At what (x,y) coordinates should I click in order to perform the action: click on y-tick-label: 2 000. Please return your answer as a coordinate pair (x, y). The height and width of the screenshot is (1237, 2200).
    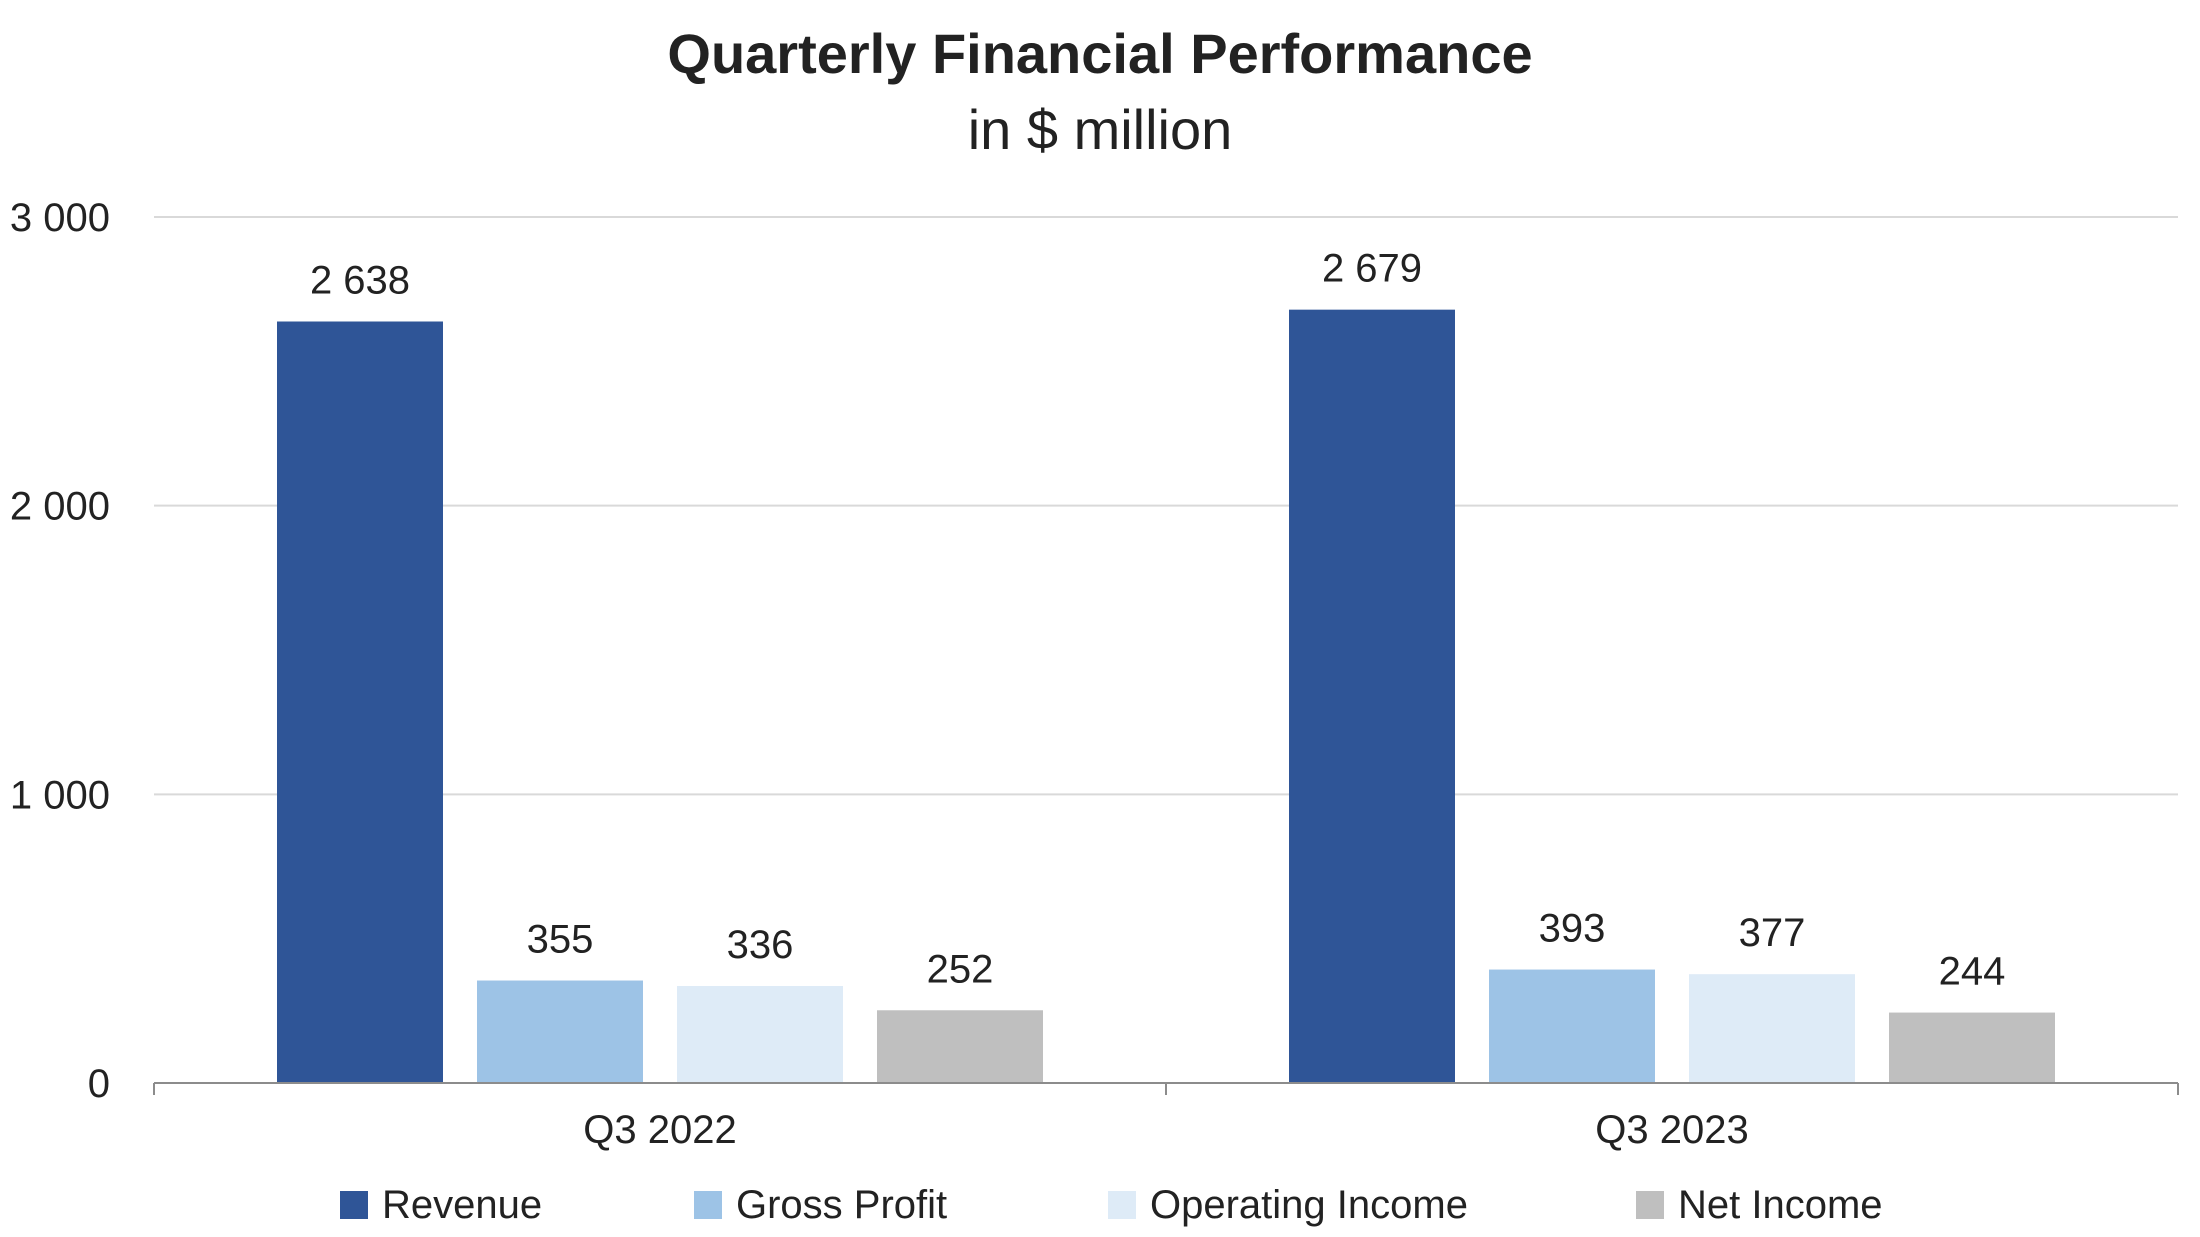
    Looking at the image, I should click on (60, 507).